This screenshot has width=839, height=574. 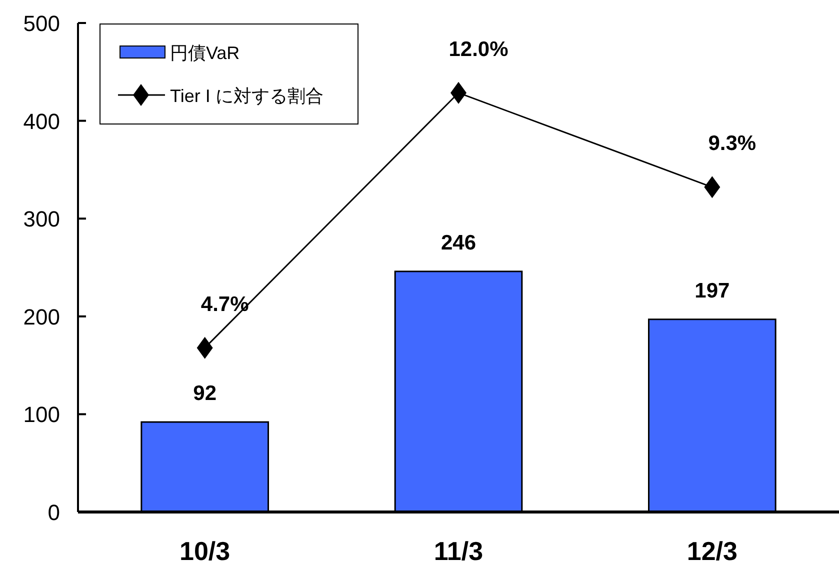 What do you see at coordinates (205, 53) in the screenshot?
I see `legend-label: 円債VaR` at bounding box center [205, 53].